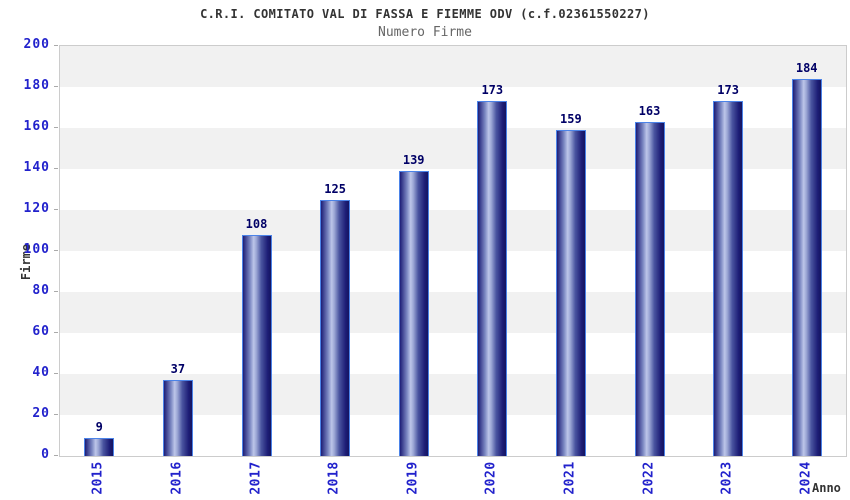 The image size is (850, 500). I want to click on y-tick-60: 60, so click(41, 331).